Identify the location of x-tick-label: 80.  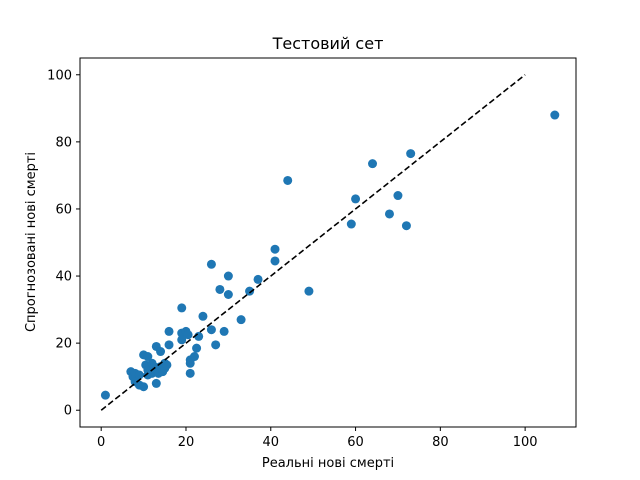
(440, 442).